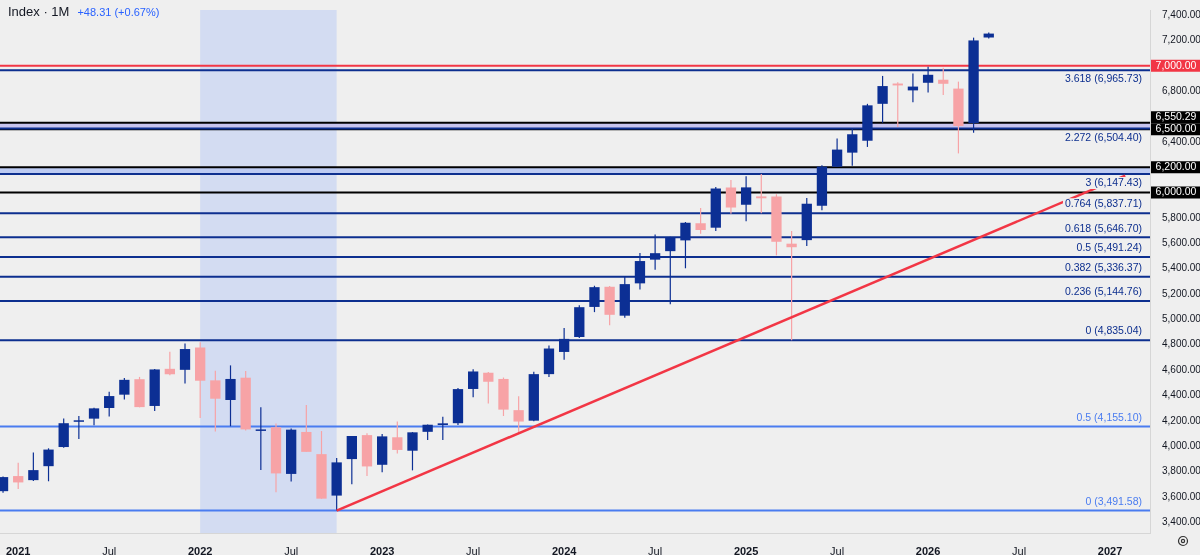  I want to click on y-tick-label: 5,400.00, so click(1181, 268).